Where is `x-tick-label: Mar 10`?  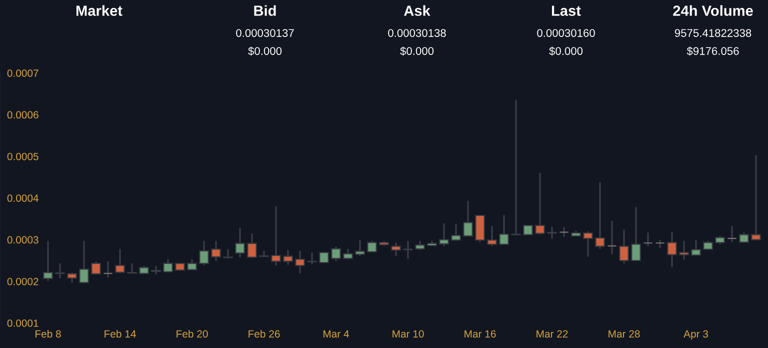
x-tick-label: Mar 10 is located at coordinates (408, 334).